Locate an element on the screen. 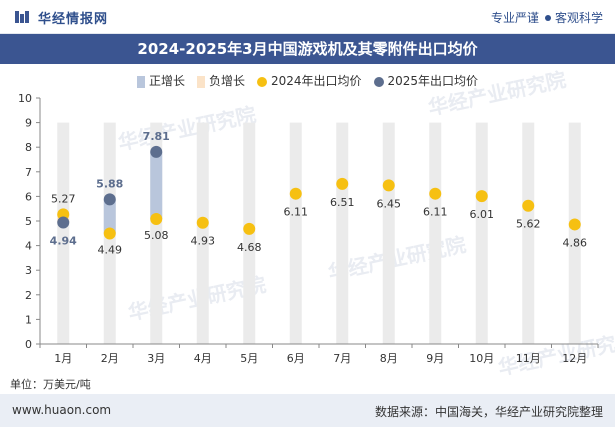  chart-legend: 正增长 负增长 2024年出口均价 2025年出口均价 is located at coordinates (307, 82).